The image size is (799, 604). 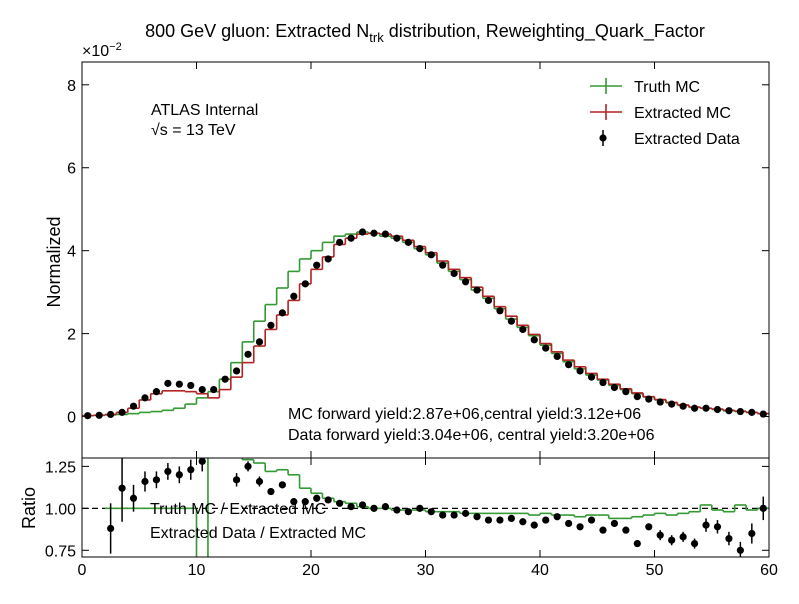 I want to click on series-group, so click(x=425, y=507).